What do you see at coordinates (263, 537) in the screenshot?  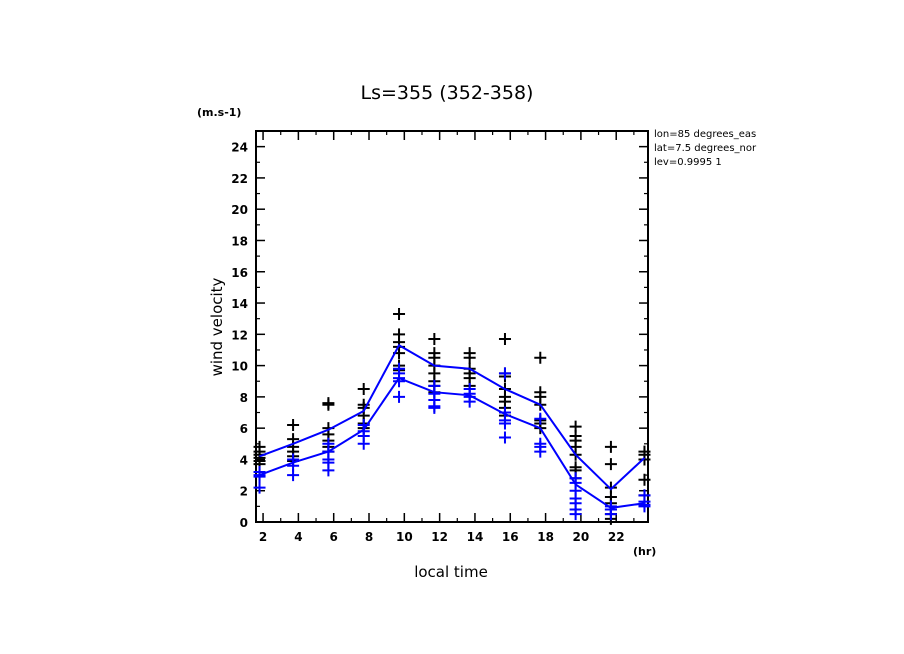 I see `x-tick-label: 2` at bounding box center [263, 537].